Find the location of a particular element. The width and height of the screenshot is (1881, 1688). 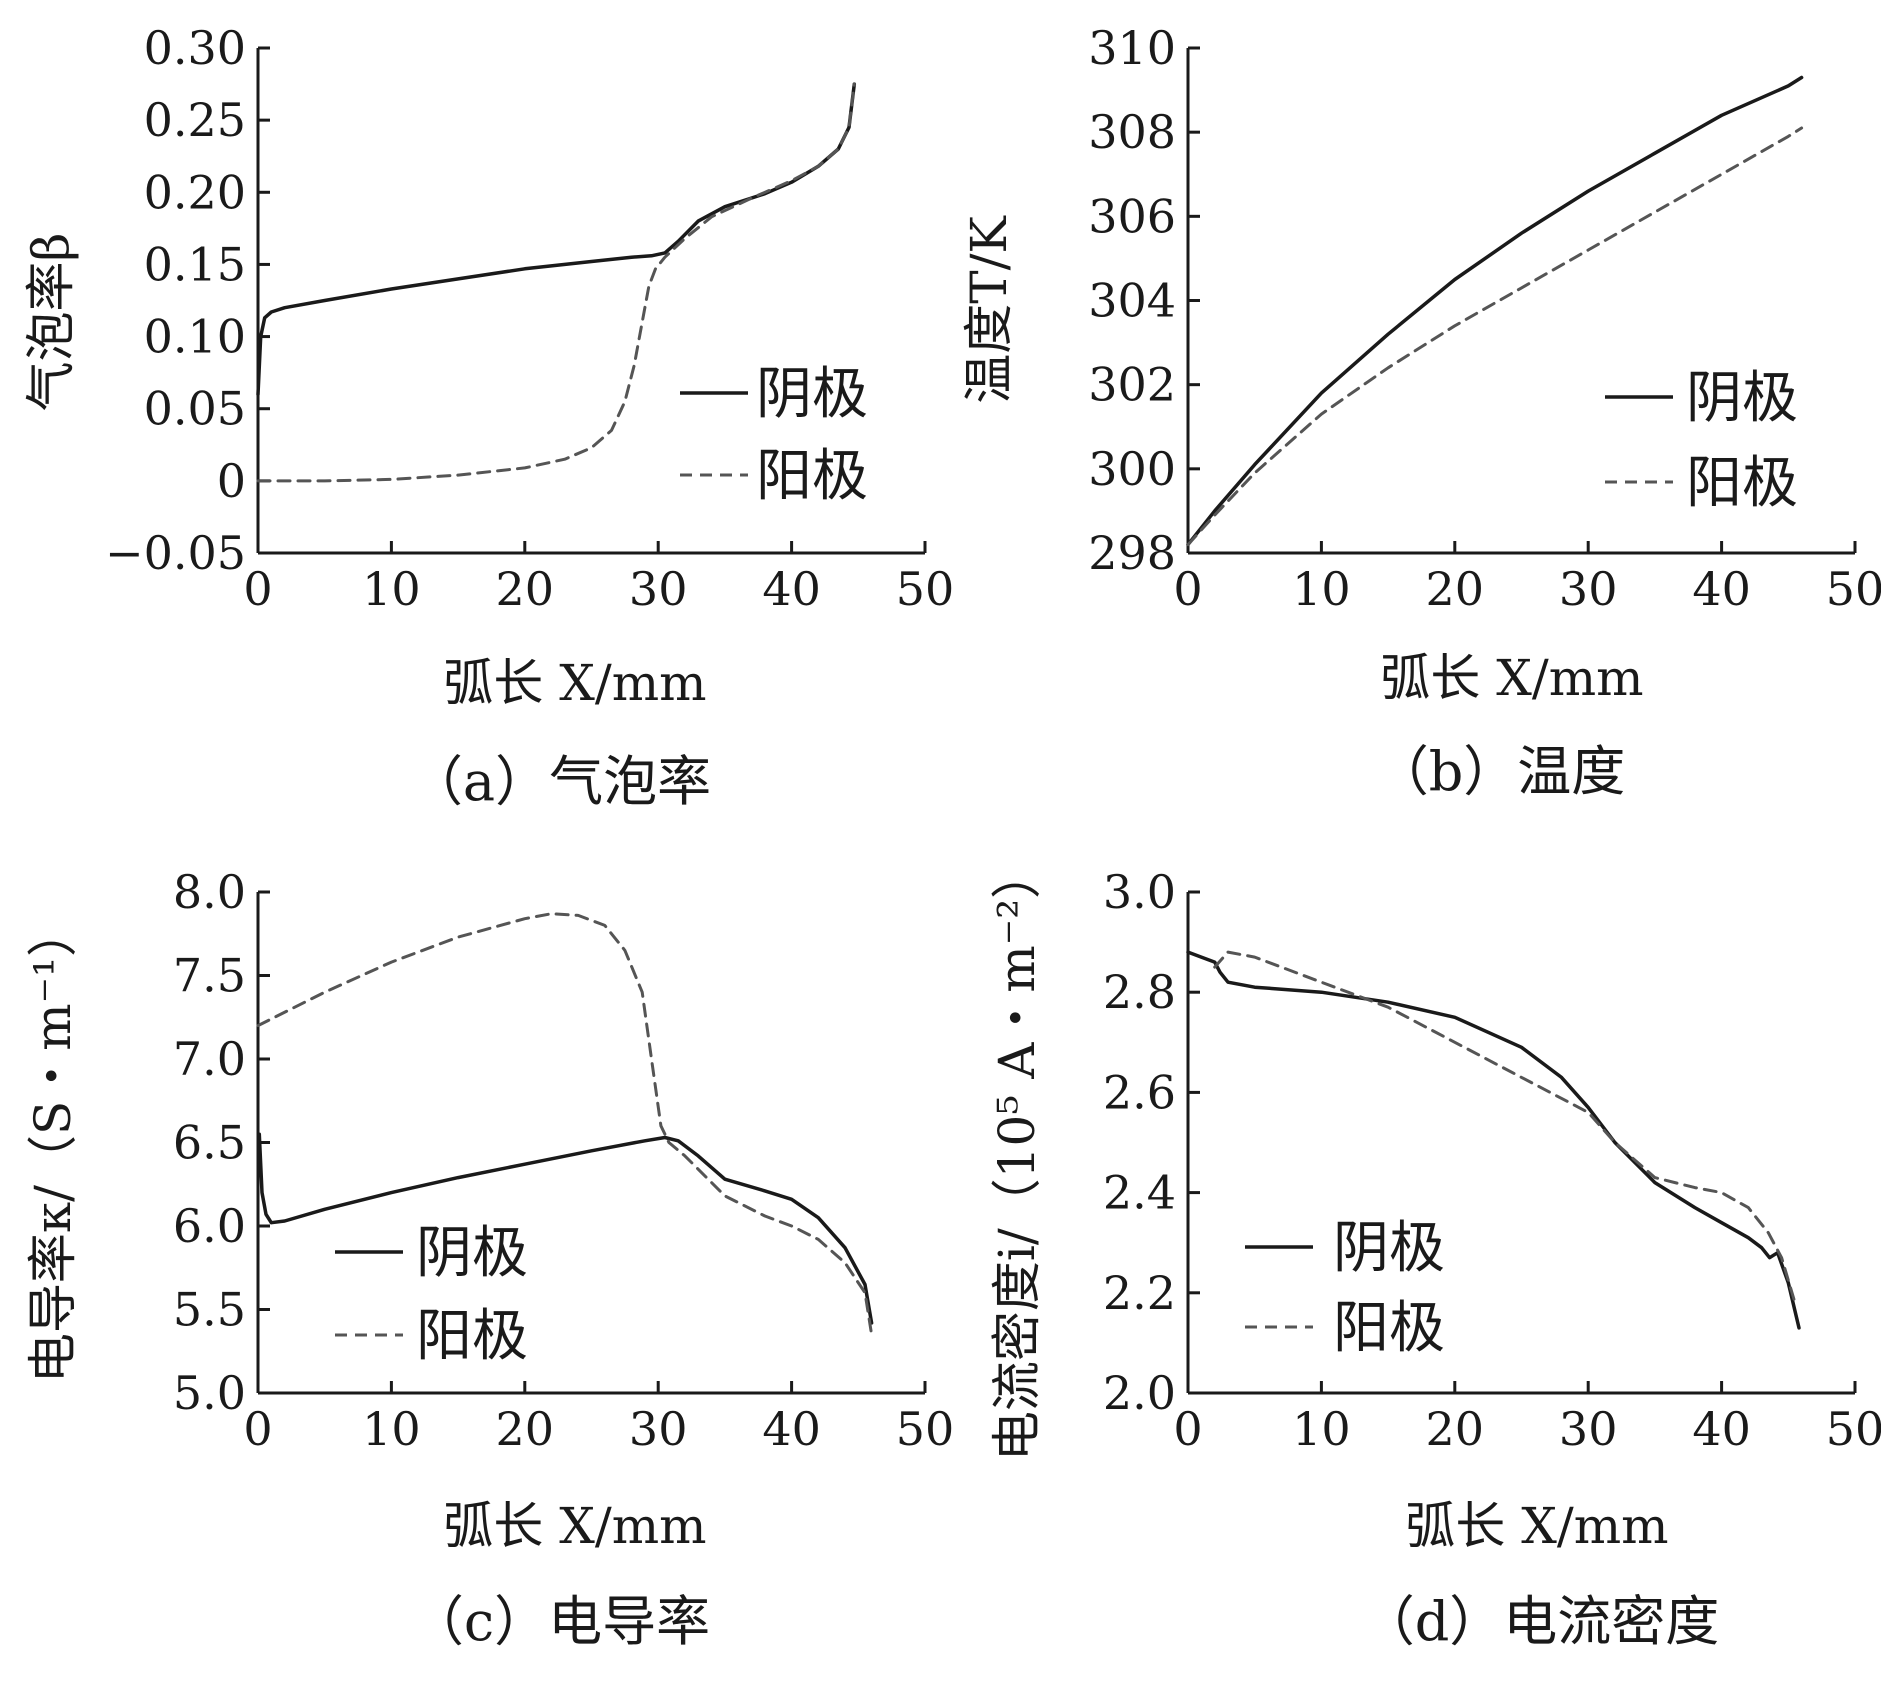

x-tick-label-b: 30 is located at coordinates (1588, 589).